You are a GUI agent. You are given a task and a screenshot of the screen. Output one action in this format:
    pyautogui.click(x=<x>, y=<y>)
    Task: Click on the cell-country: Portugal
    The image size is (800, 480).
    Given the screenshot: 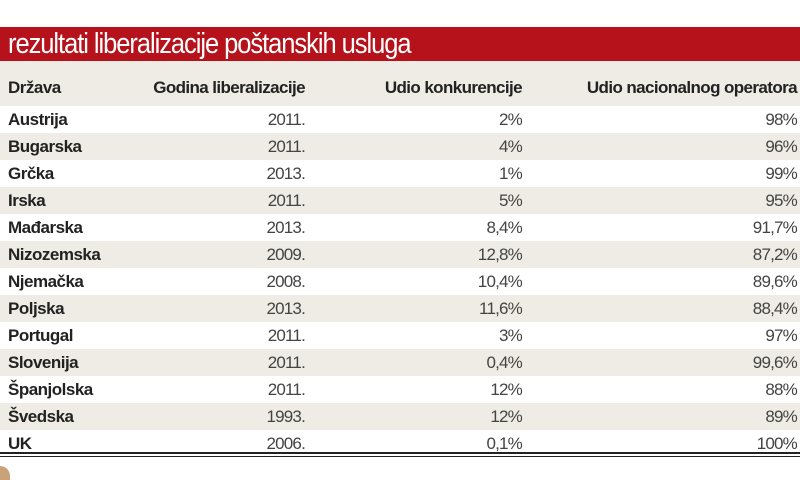 What is the action you would take?
    pyautogui.click(x=40, y=335)
    